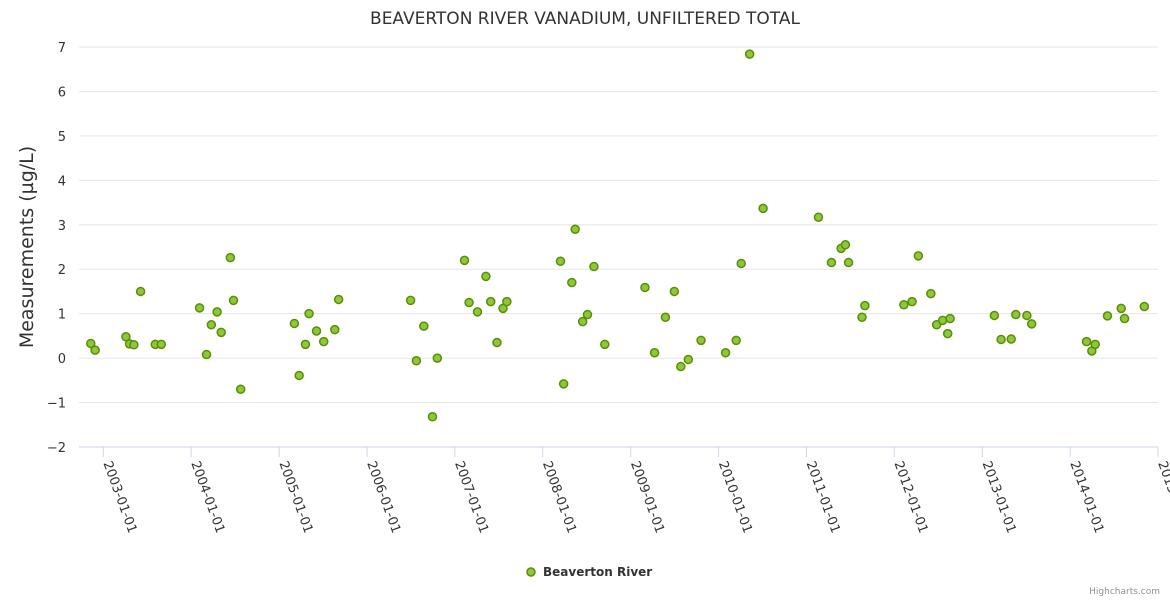  Describe the element at coordinates (62, 226) in the screenshot. I see `y-tick-label: 3` at that location.